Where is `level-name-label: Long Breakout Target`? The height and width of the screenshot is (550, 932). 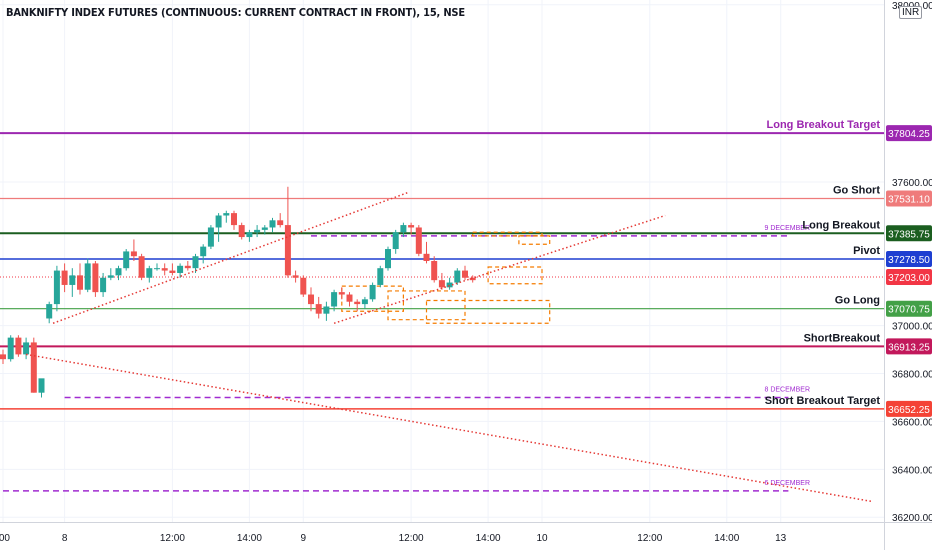 level-name-label: Long Breakout Target is located at coordinates (824, 125).